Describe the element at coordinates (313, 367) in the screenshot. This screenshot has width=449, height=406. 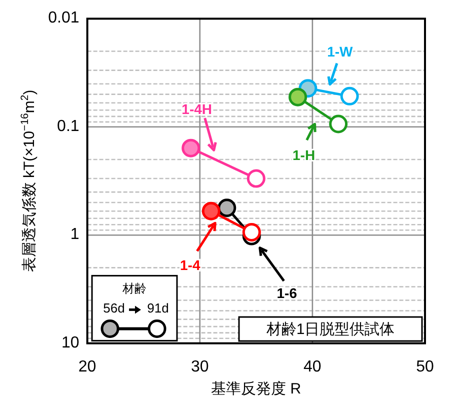
I see `x-tick-label: 40` at that location.